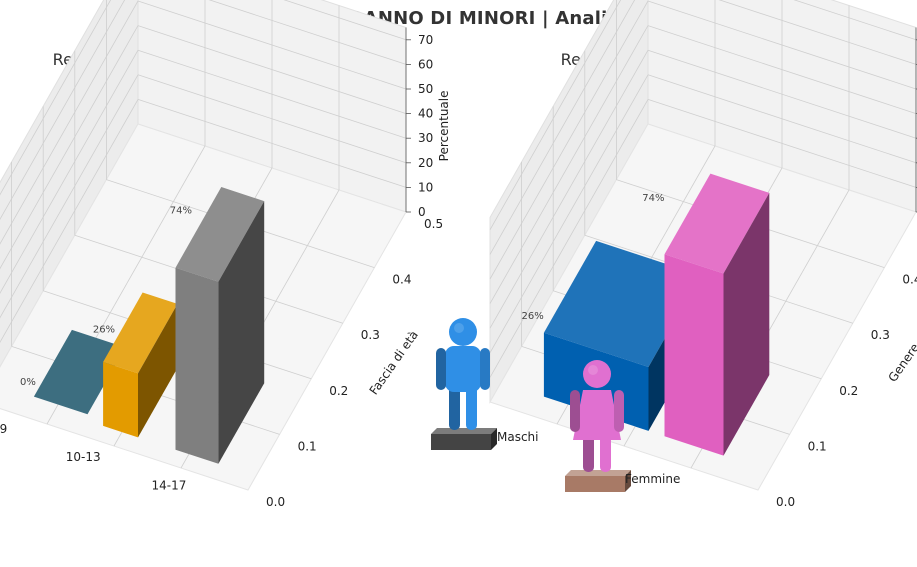 Image resolution: width=917 pixels, height=567 pixels. I want to click on x-tick-label: 0-9, so click(3, 429).